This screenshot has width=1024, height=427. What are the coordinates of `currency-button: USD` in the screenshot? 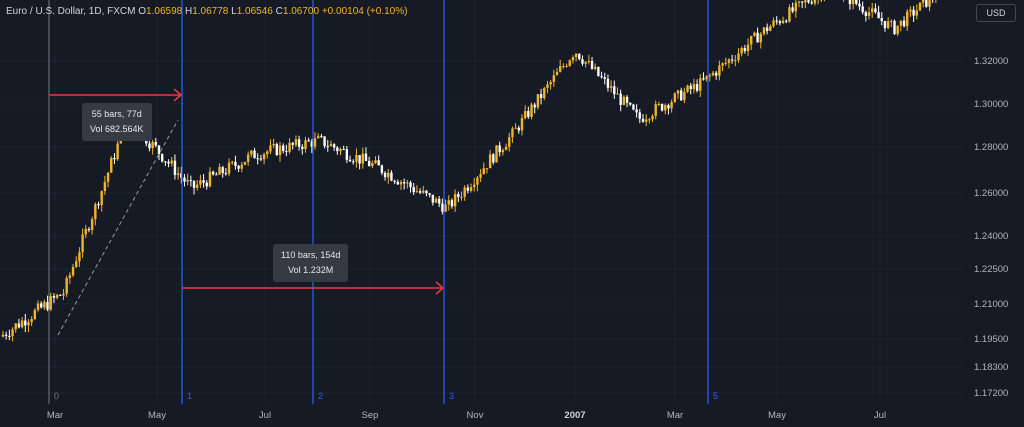 It's located at (996, 13).